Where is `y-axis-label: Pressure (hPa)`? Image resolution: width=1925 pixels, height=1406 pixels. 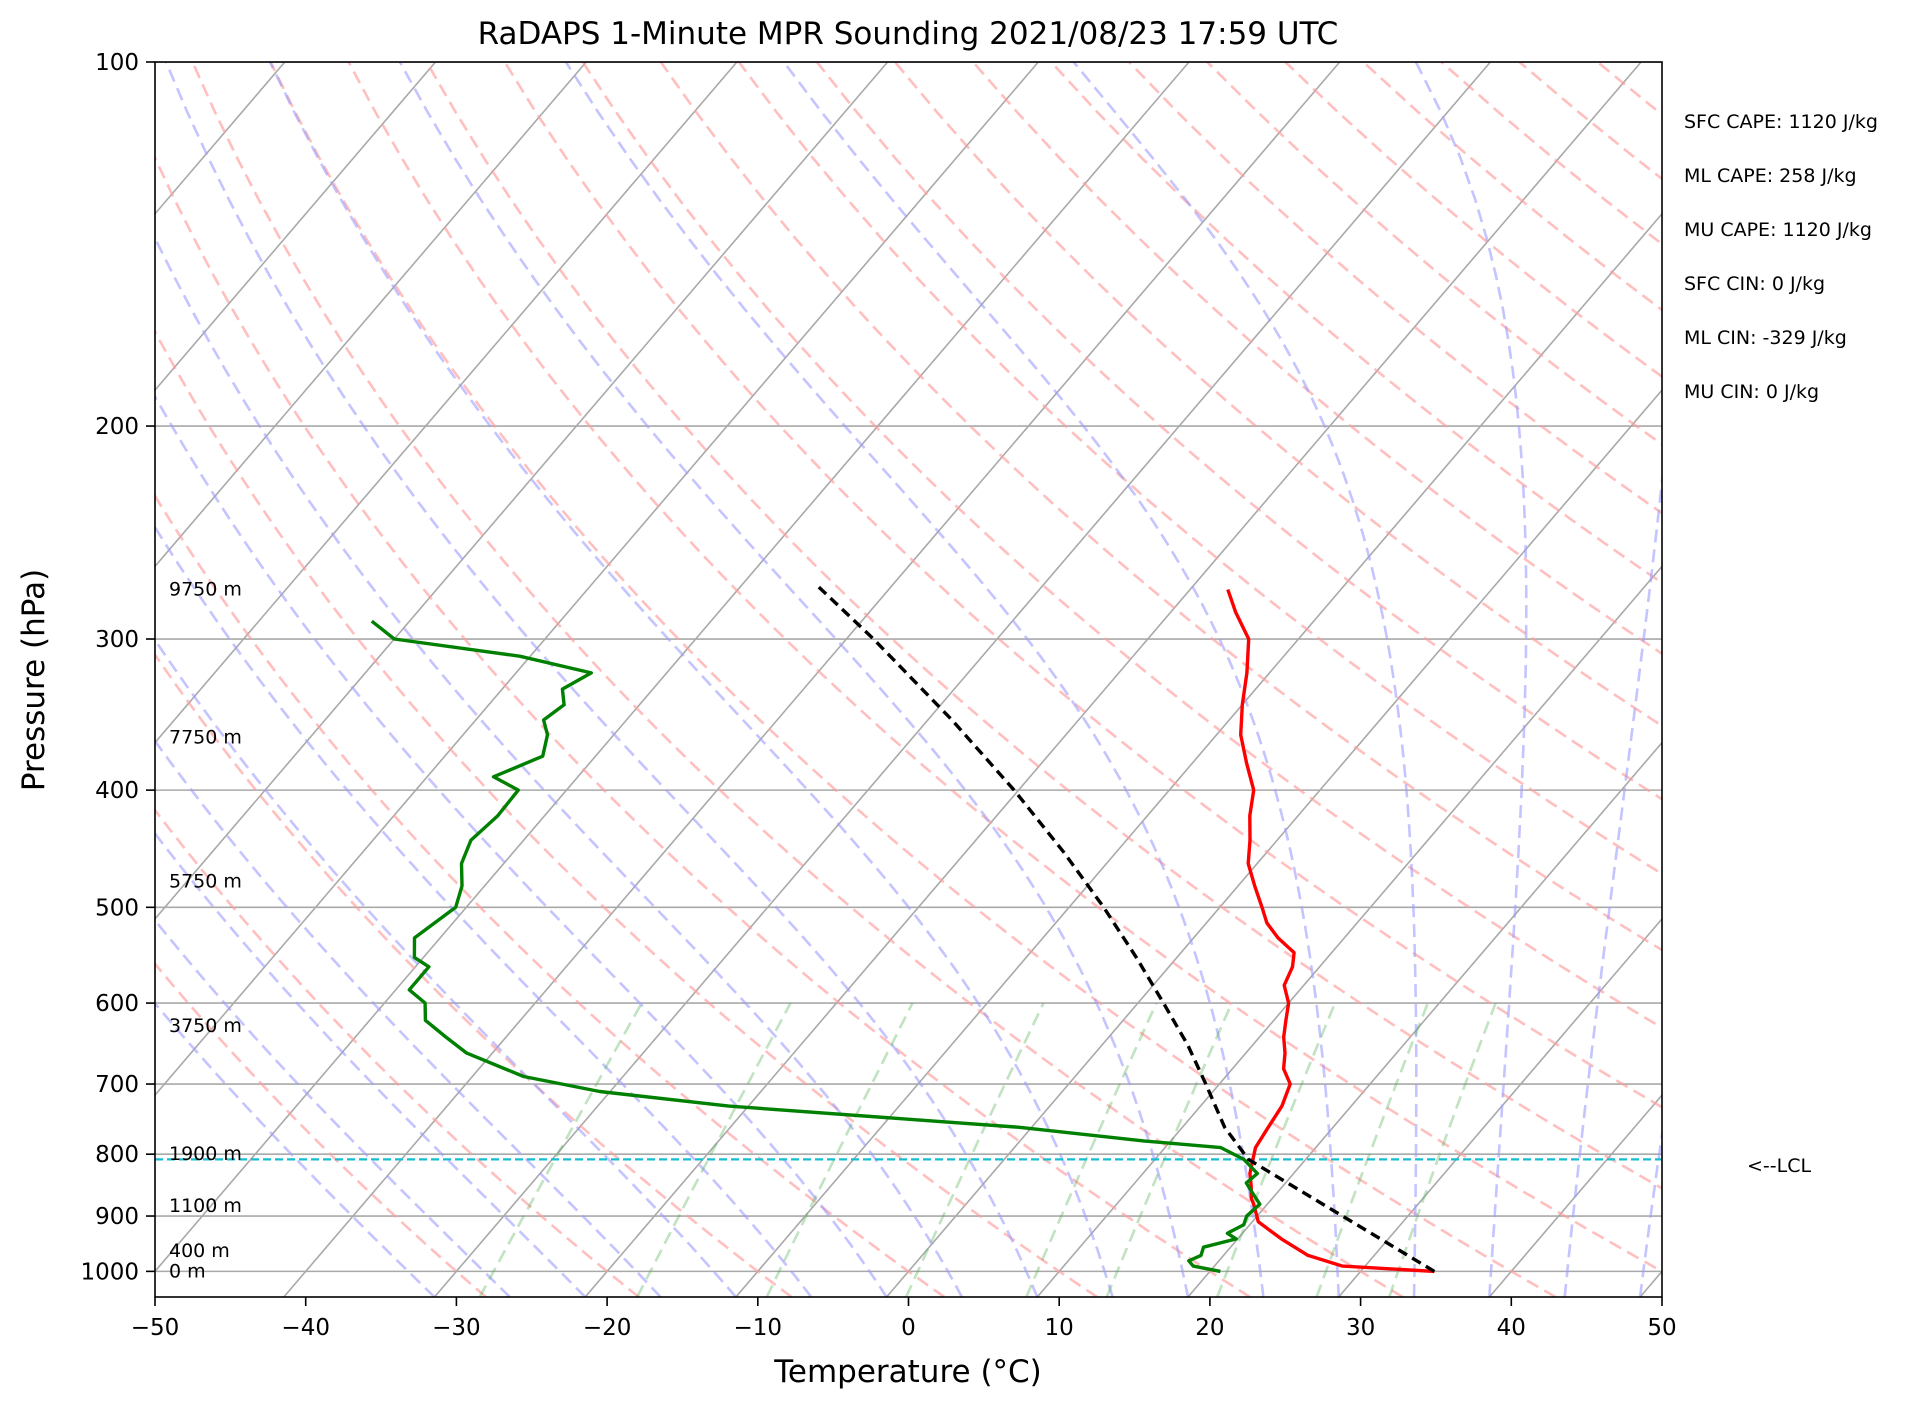 y-axis-label: Pressure (hPa) is located at coordinates (34, 680).